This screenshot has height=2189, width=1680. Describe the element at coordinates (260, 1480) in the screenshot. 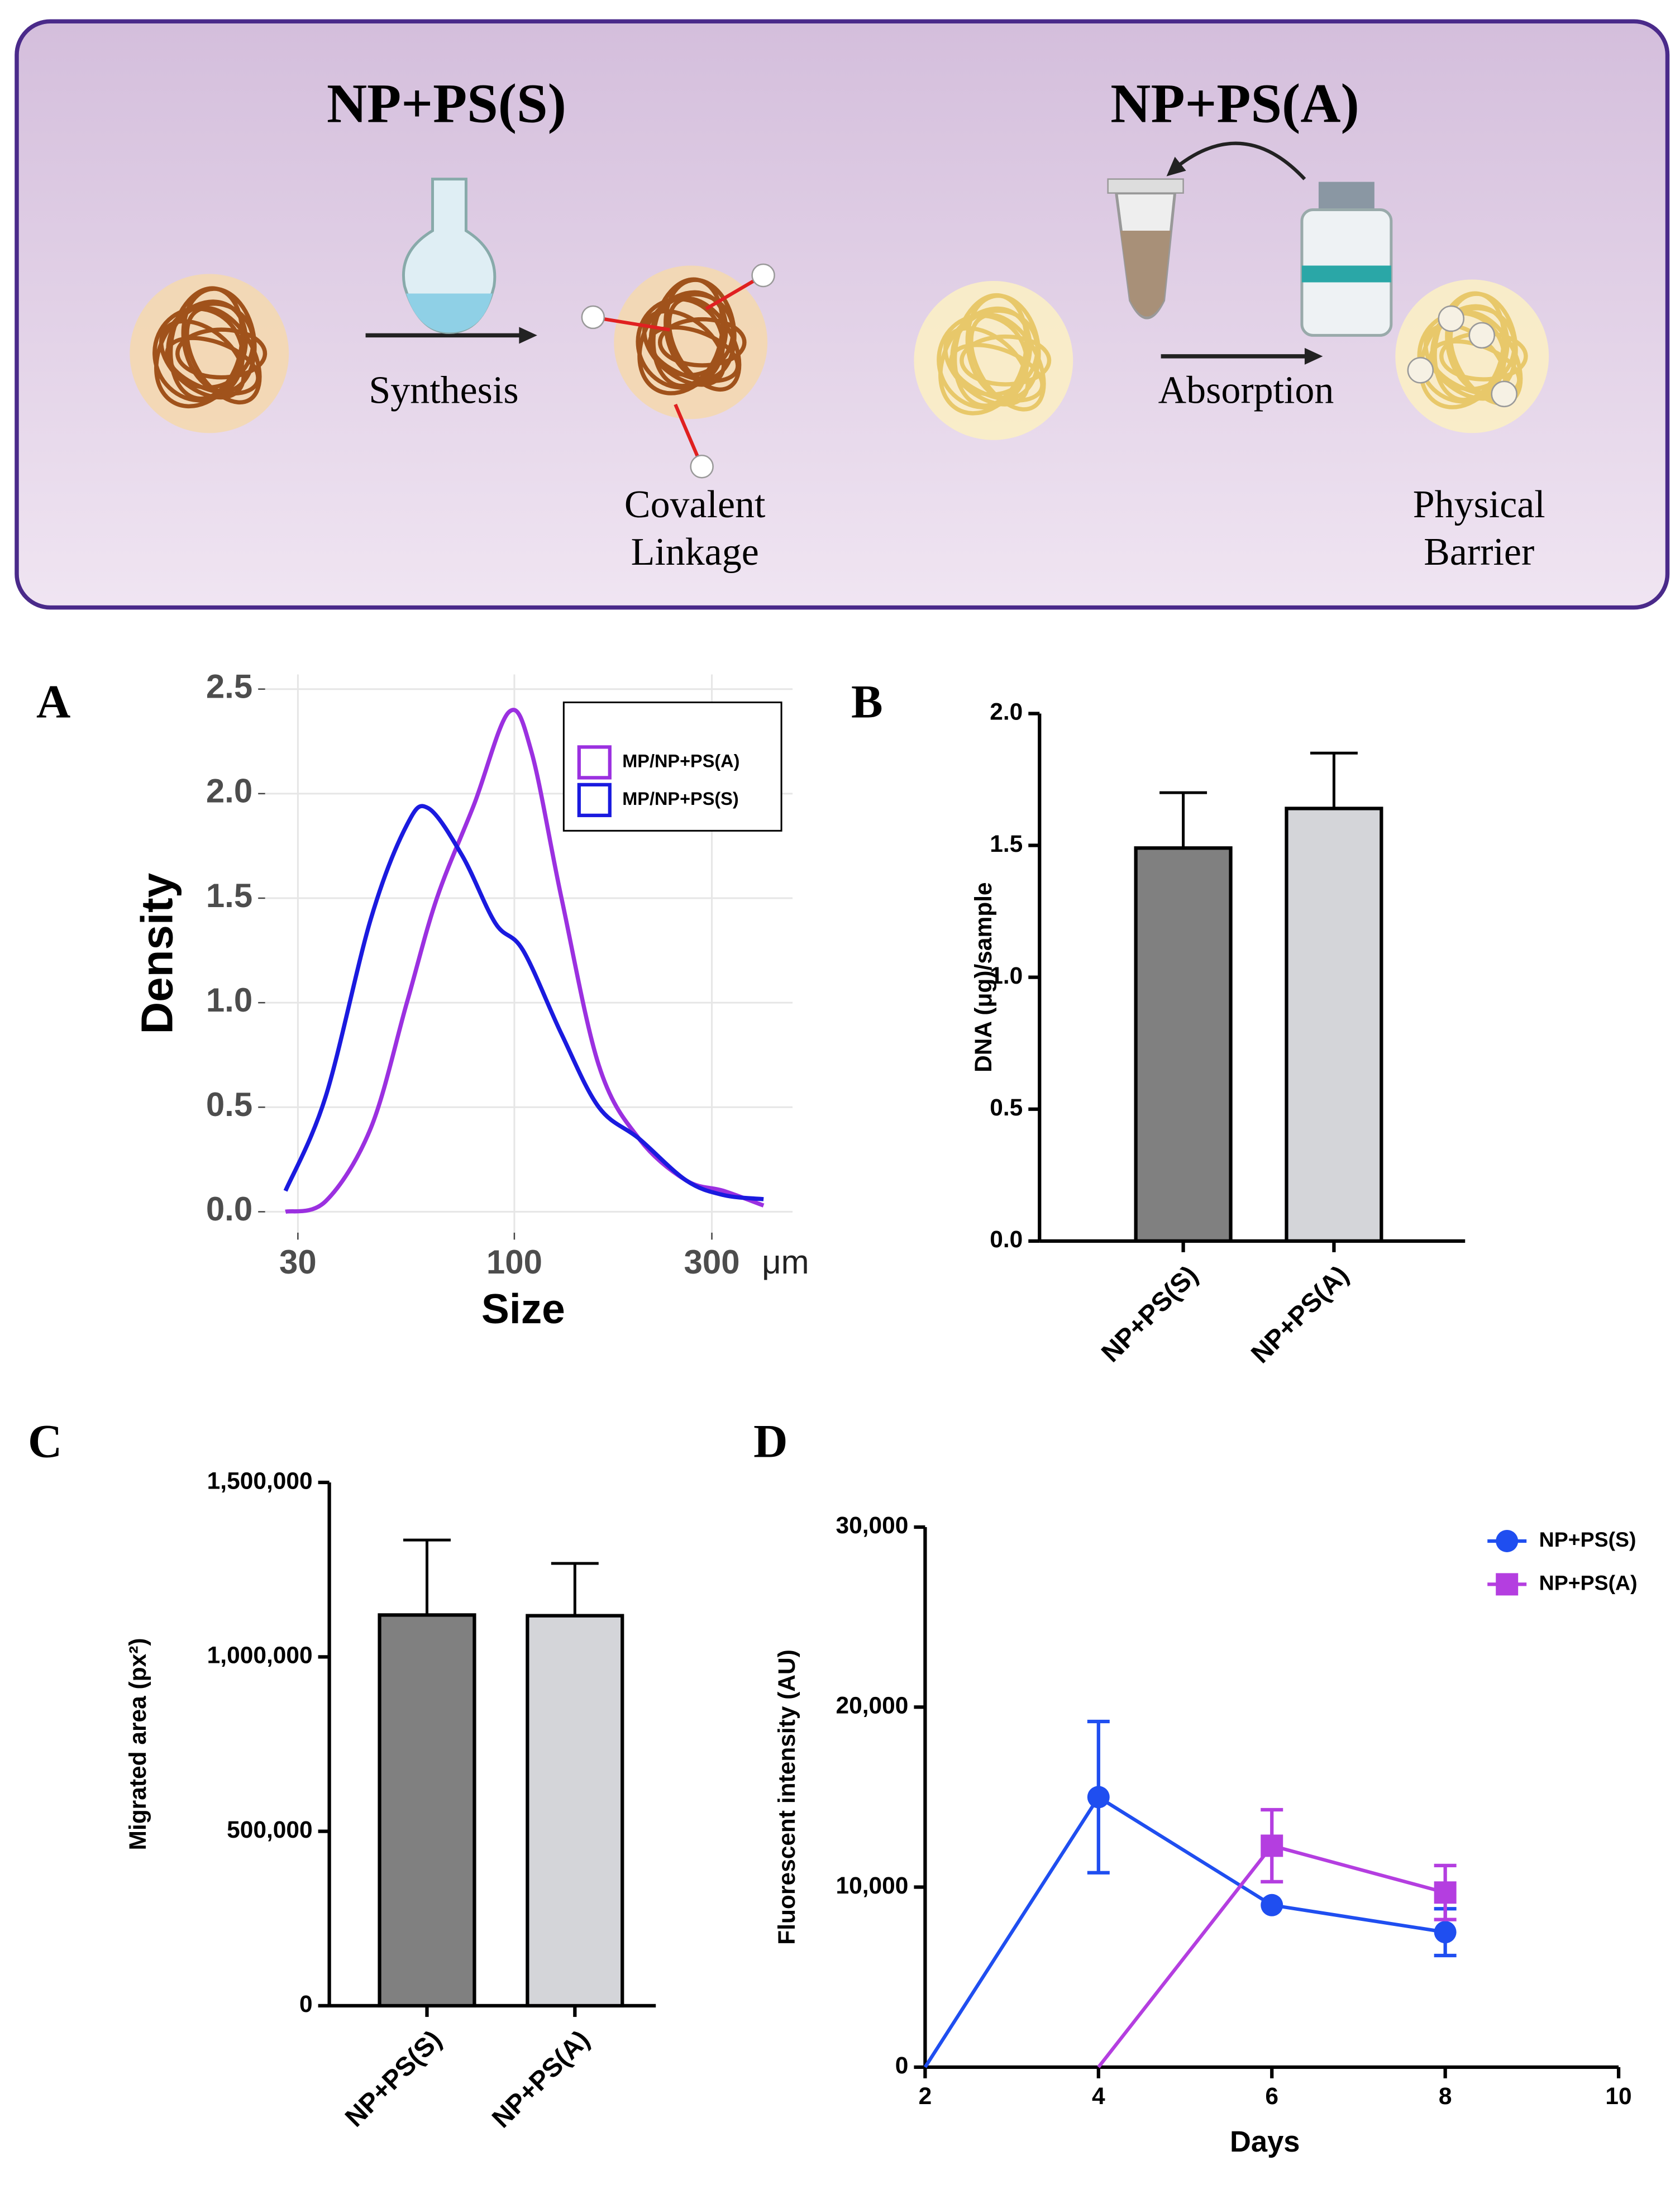

I see `y-tick-label: 1,500,000` at that location.